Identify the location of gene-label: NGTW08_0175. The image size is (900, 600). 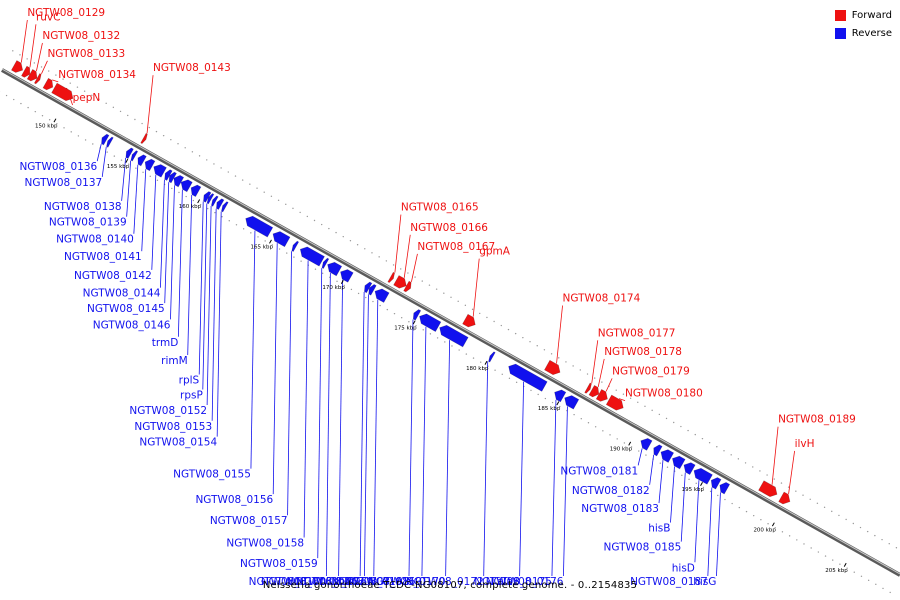
(513, 582).